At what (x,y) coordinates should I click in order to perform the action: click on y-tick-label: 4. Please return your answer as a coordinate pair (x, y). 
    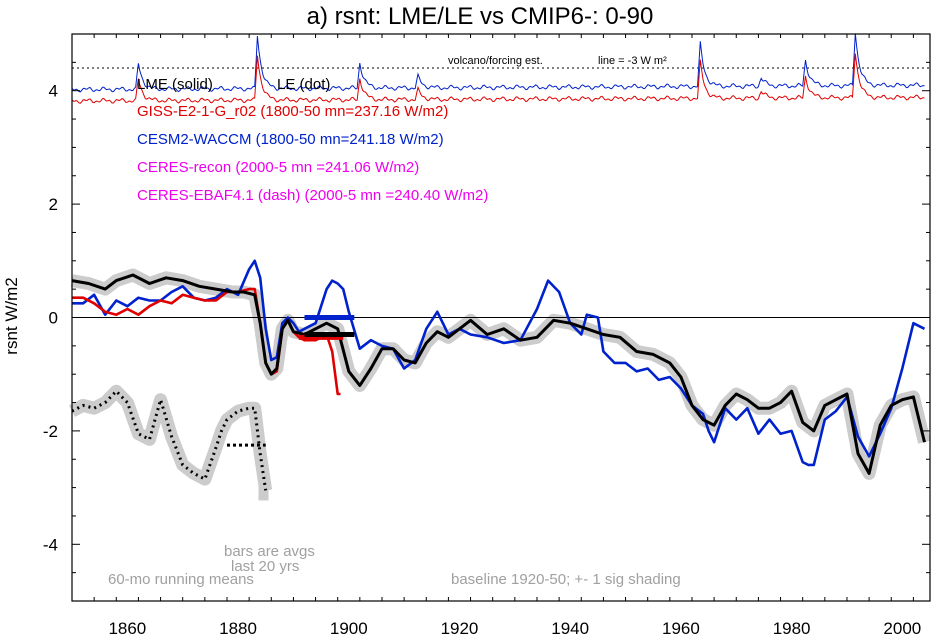
    Looking at the image, I should click on (53, 91).